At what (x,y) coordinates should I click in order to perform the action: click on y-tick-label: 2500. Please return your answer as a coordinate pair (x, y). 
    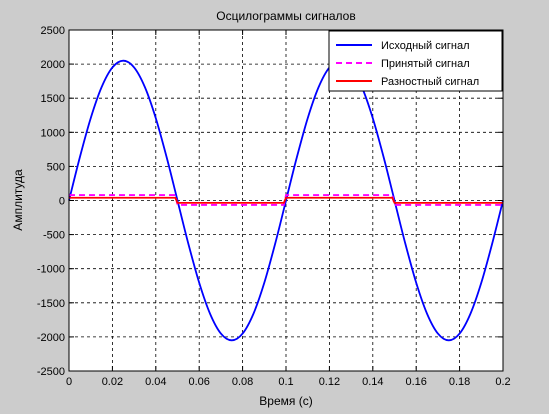
    Looking at the image, I should click on (53, 31).